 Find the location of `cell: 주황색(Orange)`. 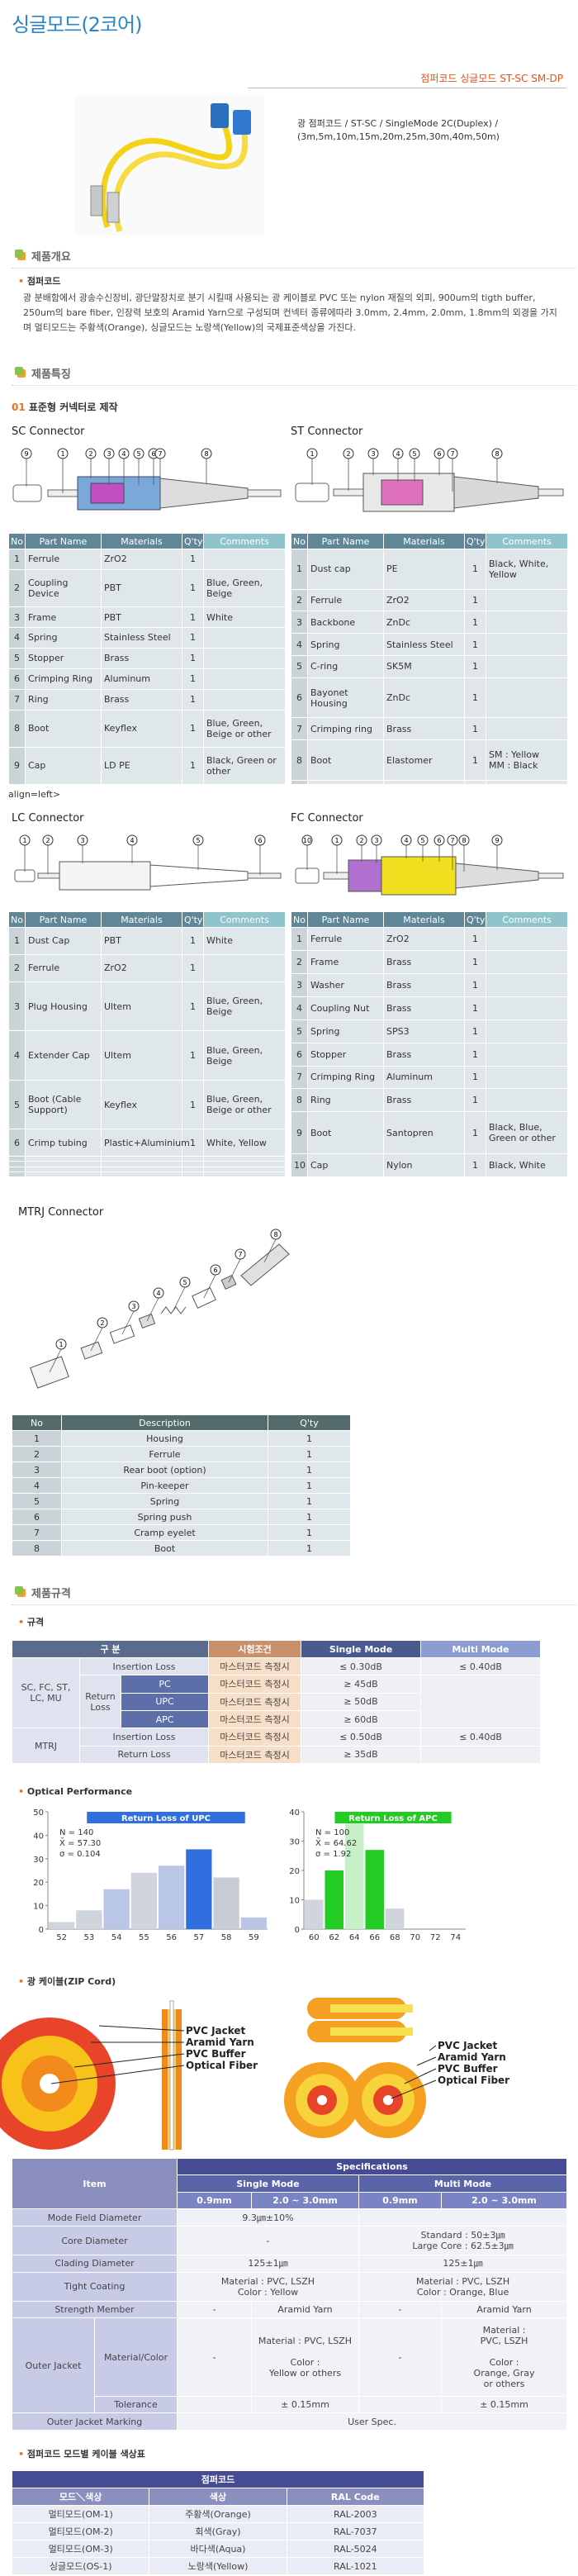

cell: 주황색(Orange) is located at coordinates (218, 2514).